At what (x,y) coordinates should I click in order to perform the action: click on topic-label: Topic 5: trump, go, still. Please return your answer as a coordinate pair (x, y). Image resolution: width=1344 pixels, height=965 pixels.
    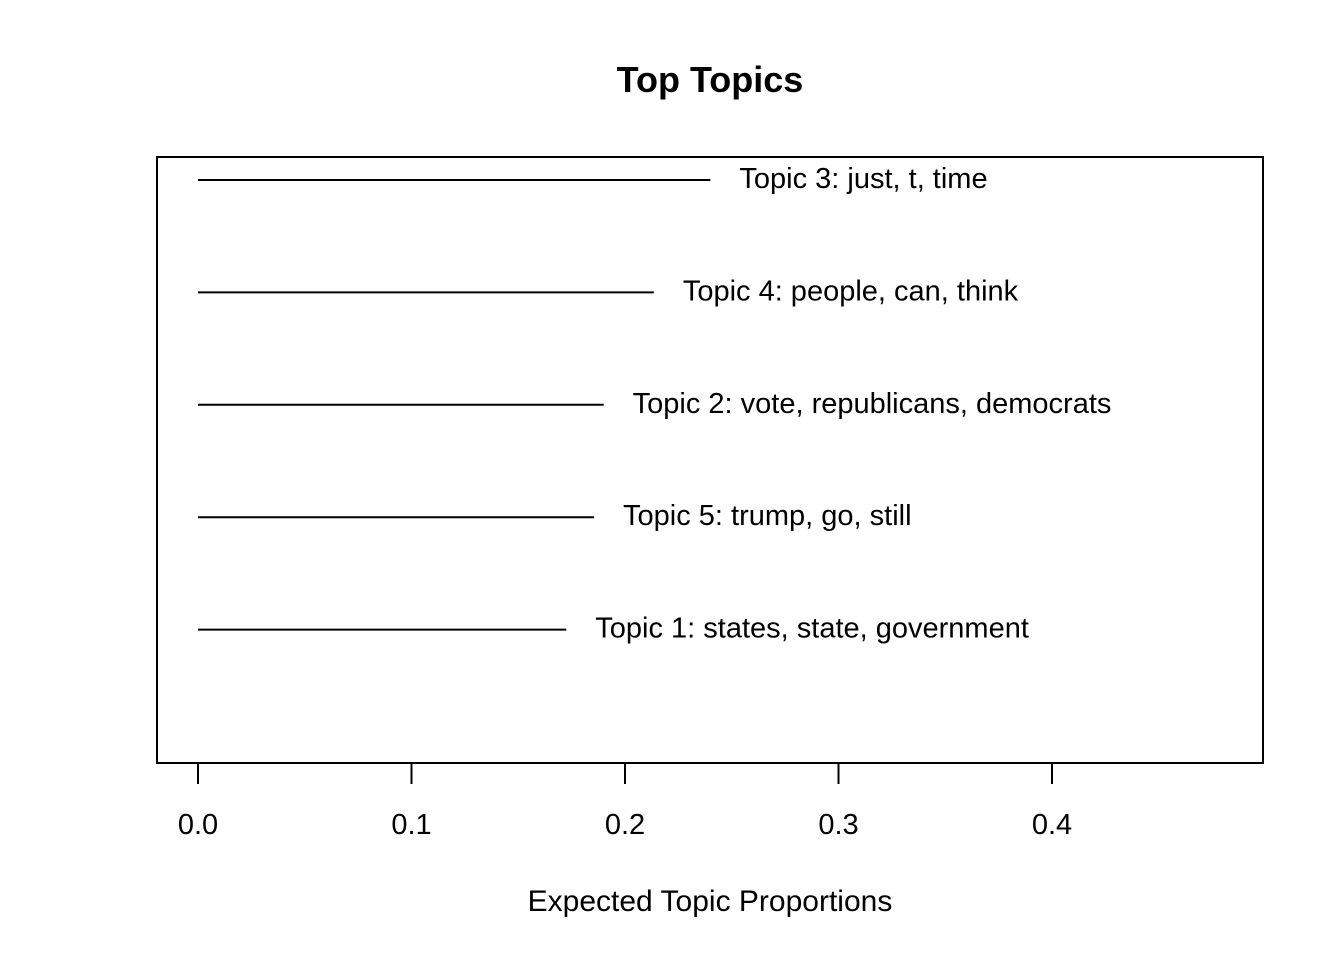
    Looking at the image, I should click on (767, 516).